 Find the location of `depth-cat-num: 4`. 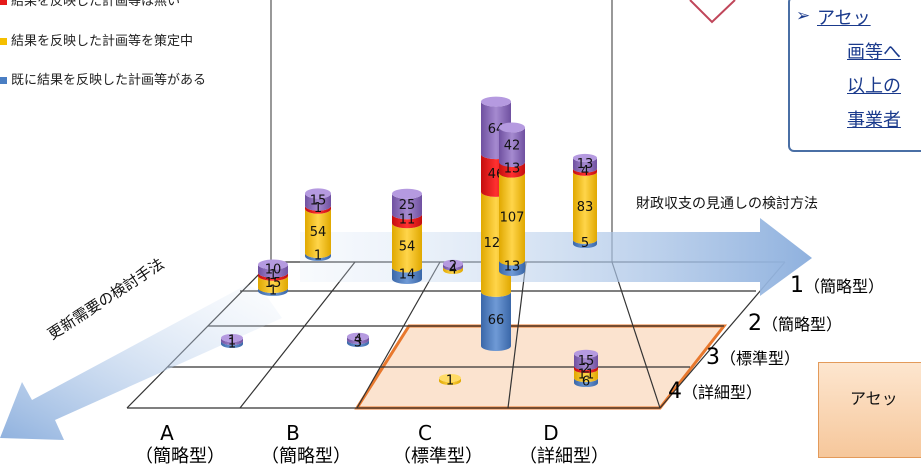

depth-cat-num: 4 is located at coordinates (675, 391).